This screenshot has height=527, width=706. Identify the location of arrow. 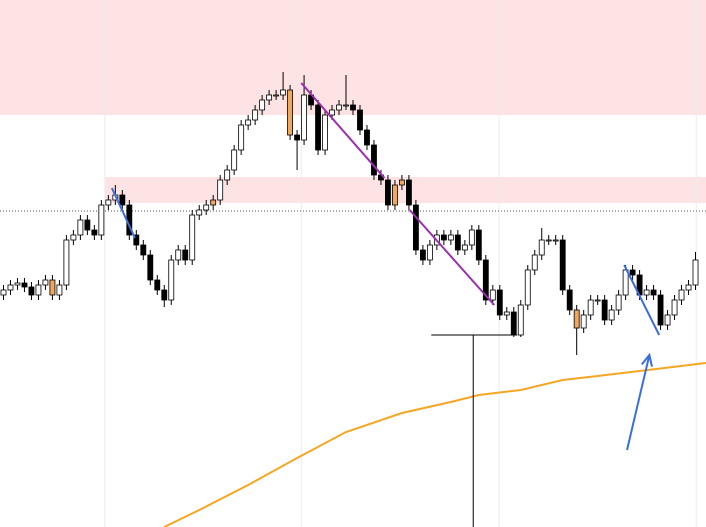
(638, 402).